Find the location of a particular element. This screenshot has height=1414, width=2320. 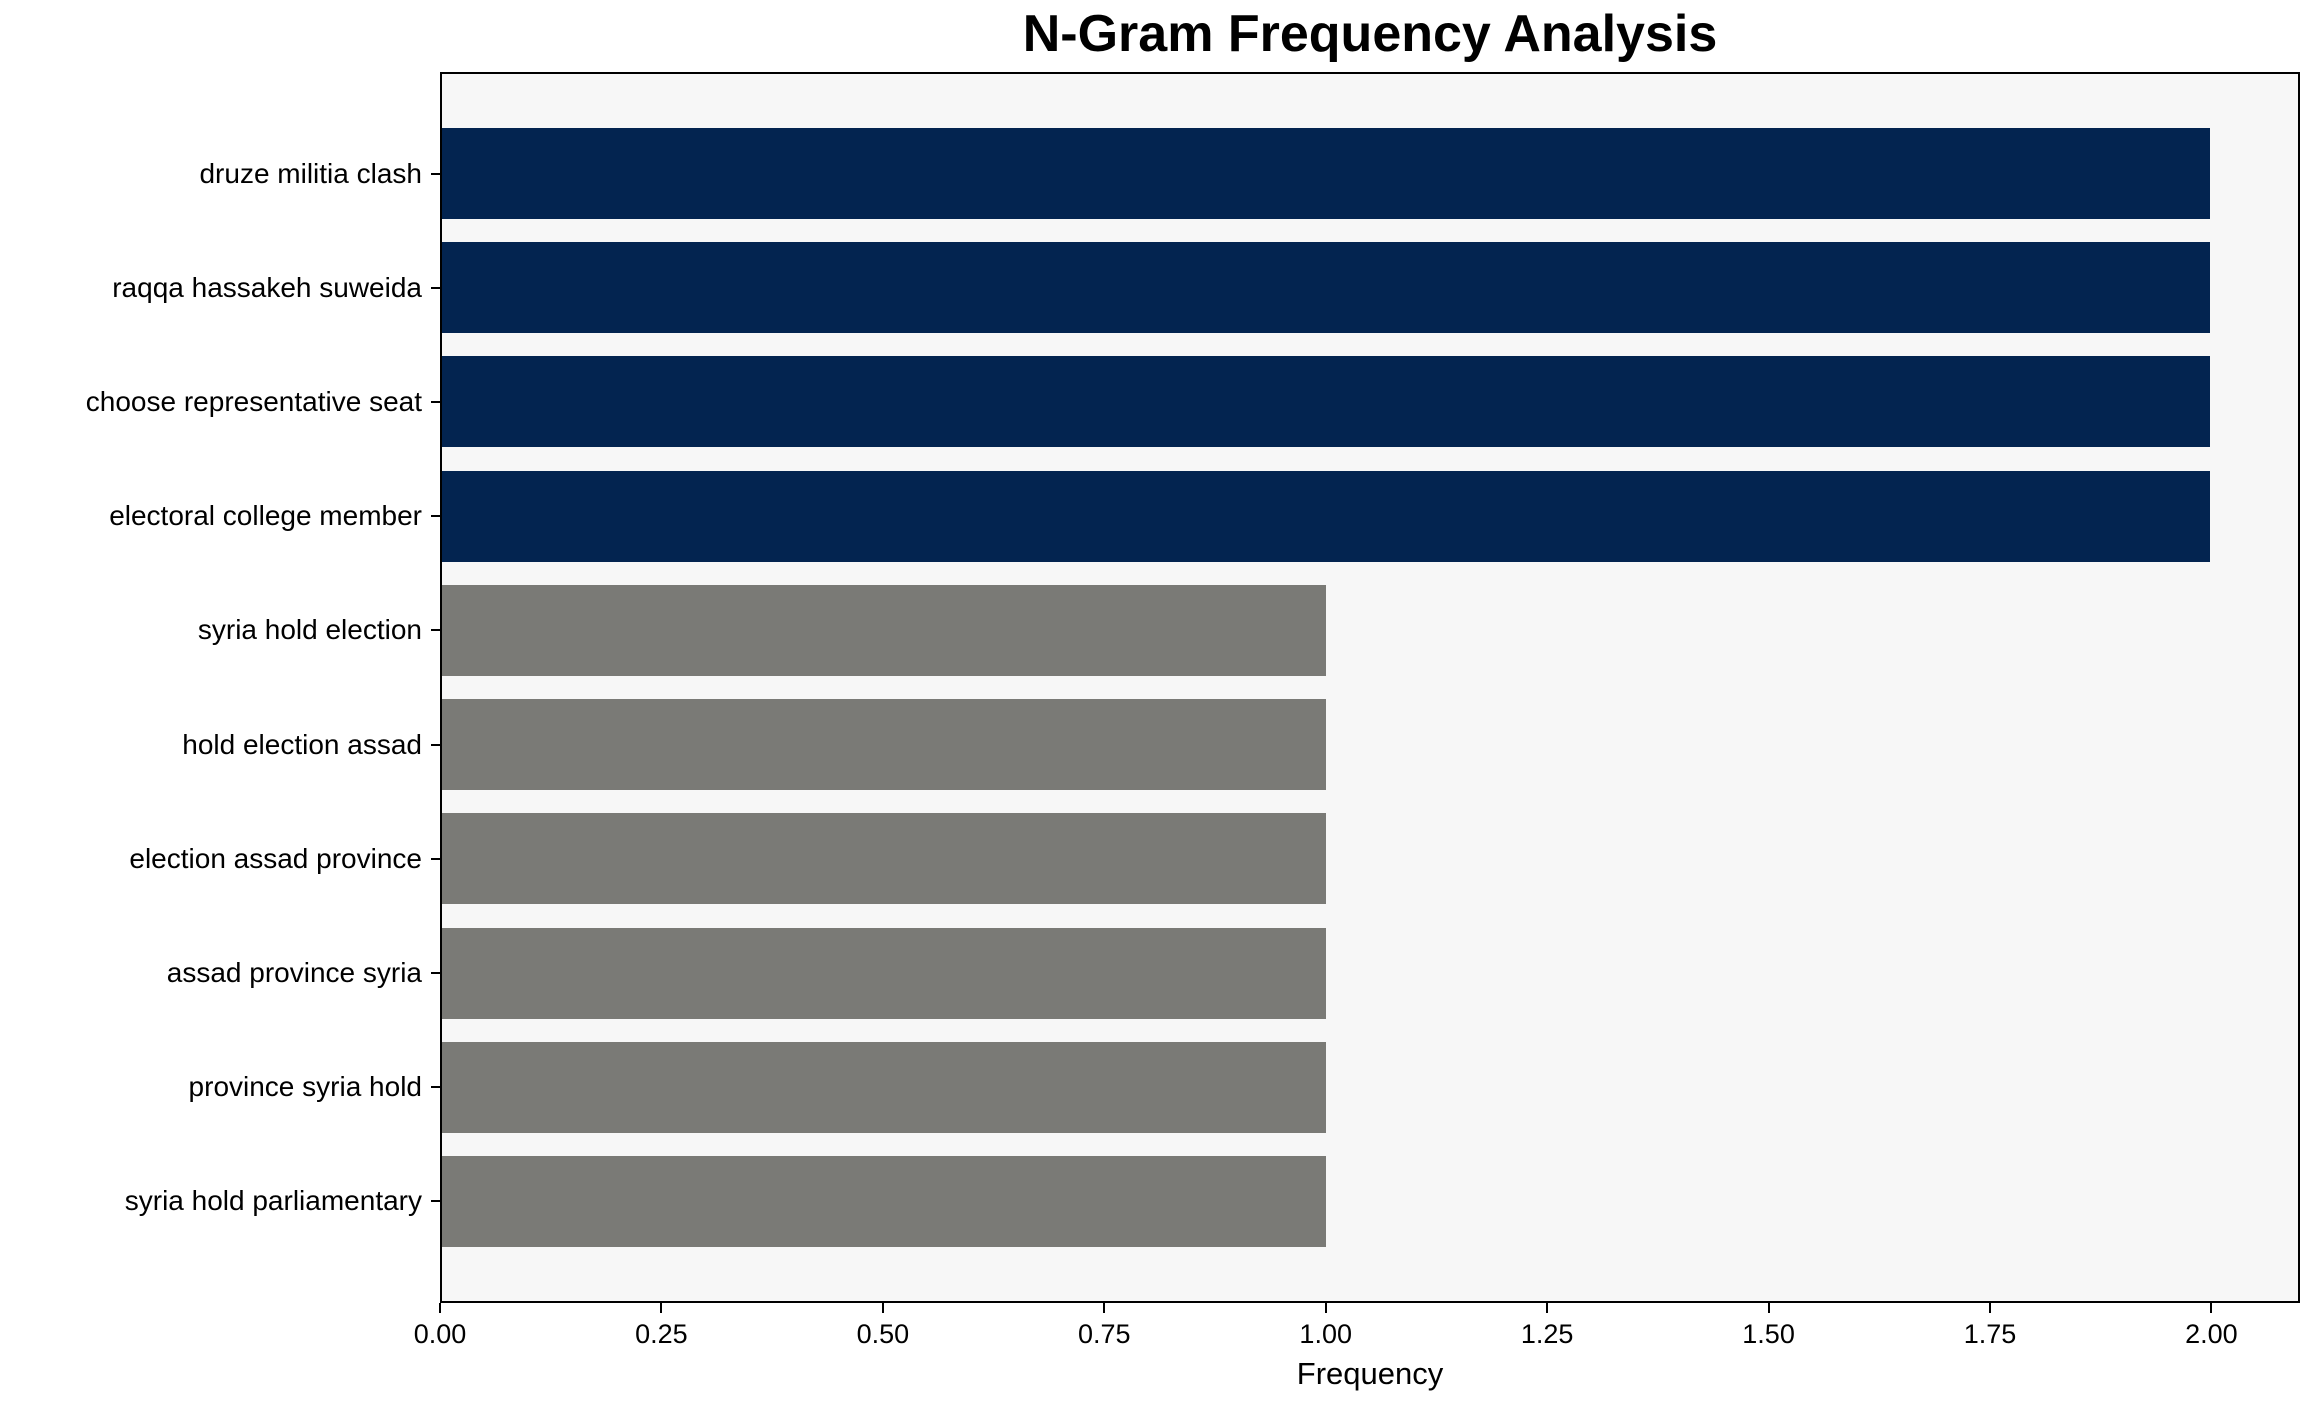

y-tick-row: raqqa hassakeh suweida is located at coordinates (220, 287).